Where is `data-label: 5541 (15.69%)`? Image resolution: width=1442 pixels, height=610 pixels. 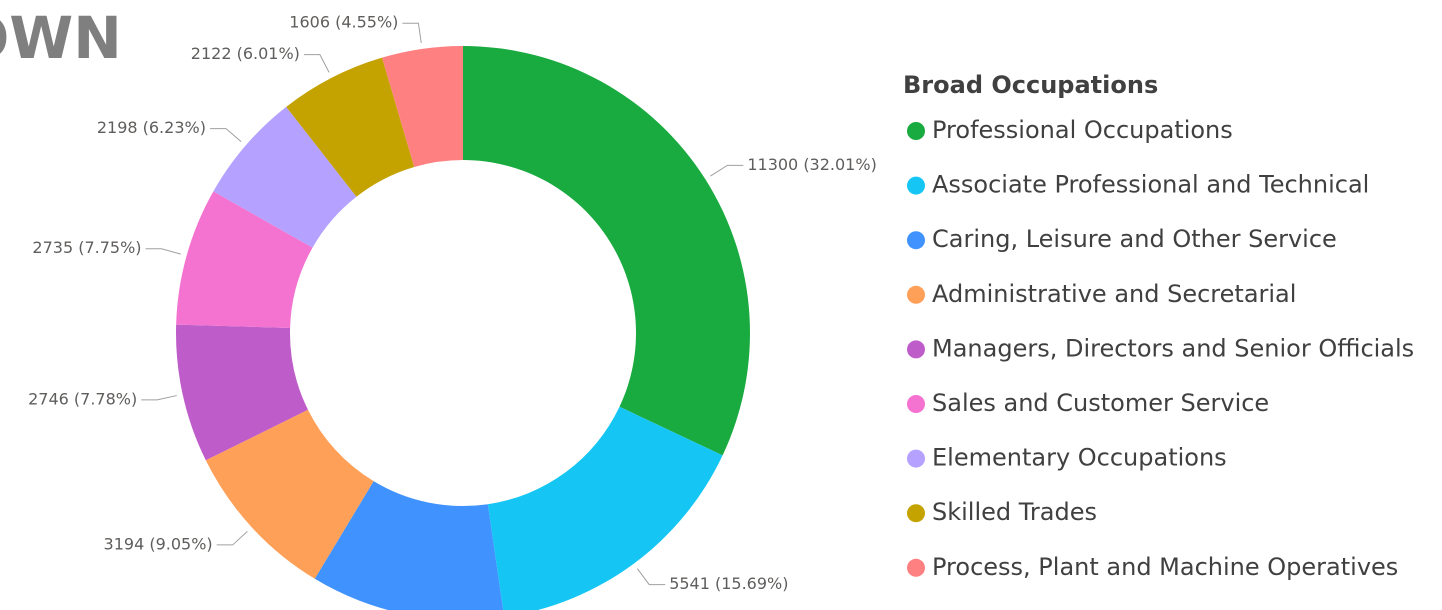
data-label: 5541 (15.69%) is located at coordinates (728, 583).